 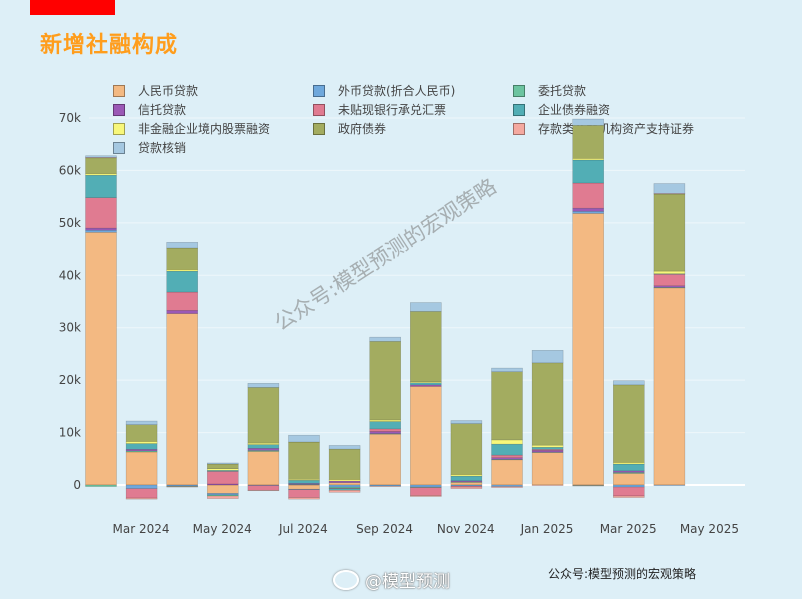 What do you see at coordinates (384, 529) in the screenshot?
I see `x-tick-label: Sep 2024` at bounding box center [384, 529].